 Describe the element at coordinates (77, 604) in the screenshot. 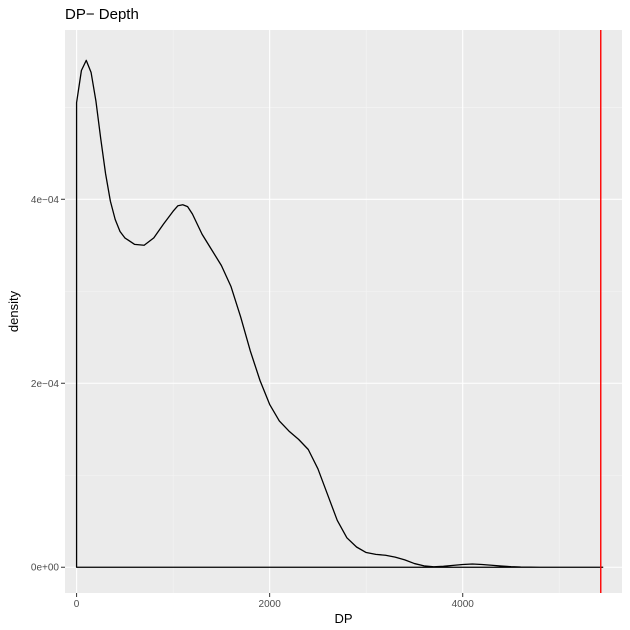

I see `x-tick-label: 0` at that location.